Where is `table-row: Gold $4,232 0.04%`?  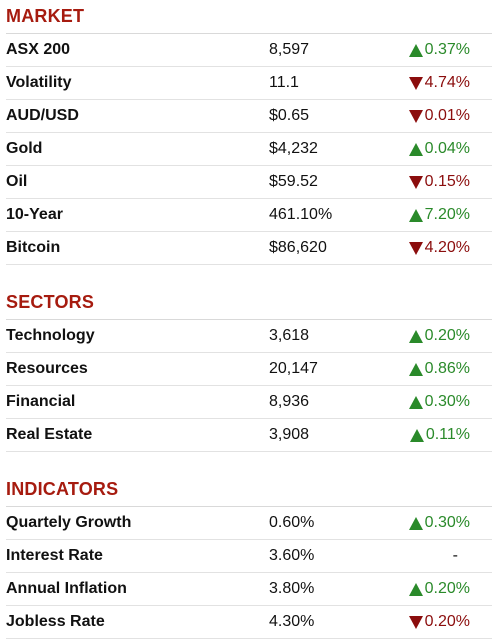
table-row: Gold $4,232 0.04% is located at coordinates (249, 149).